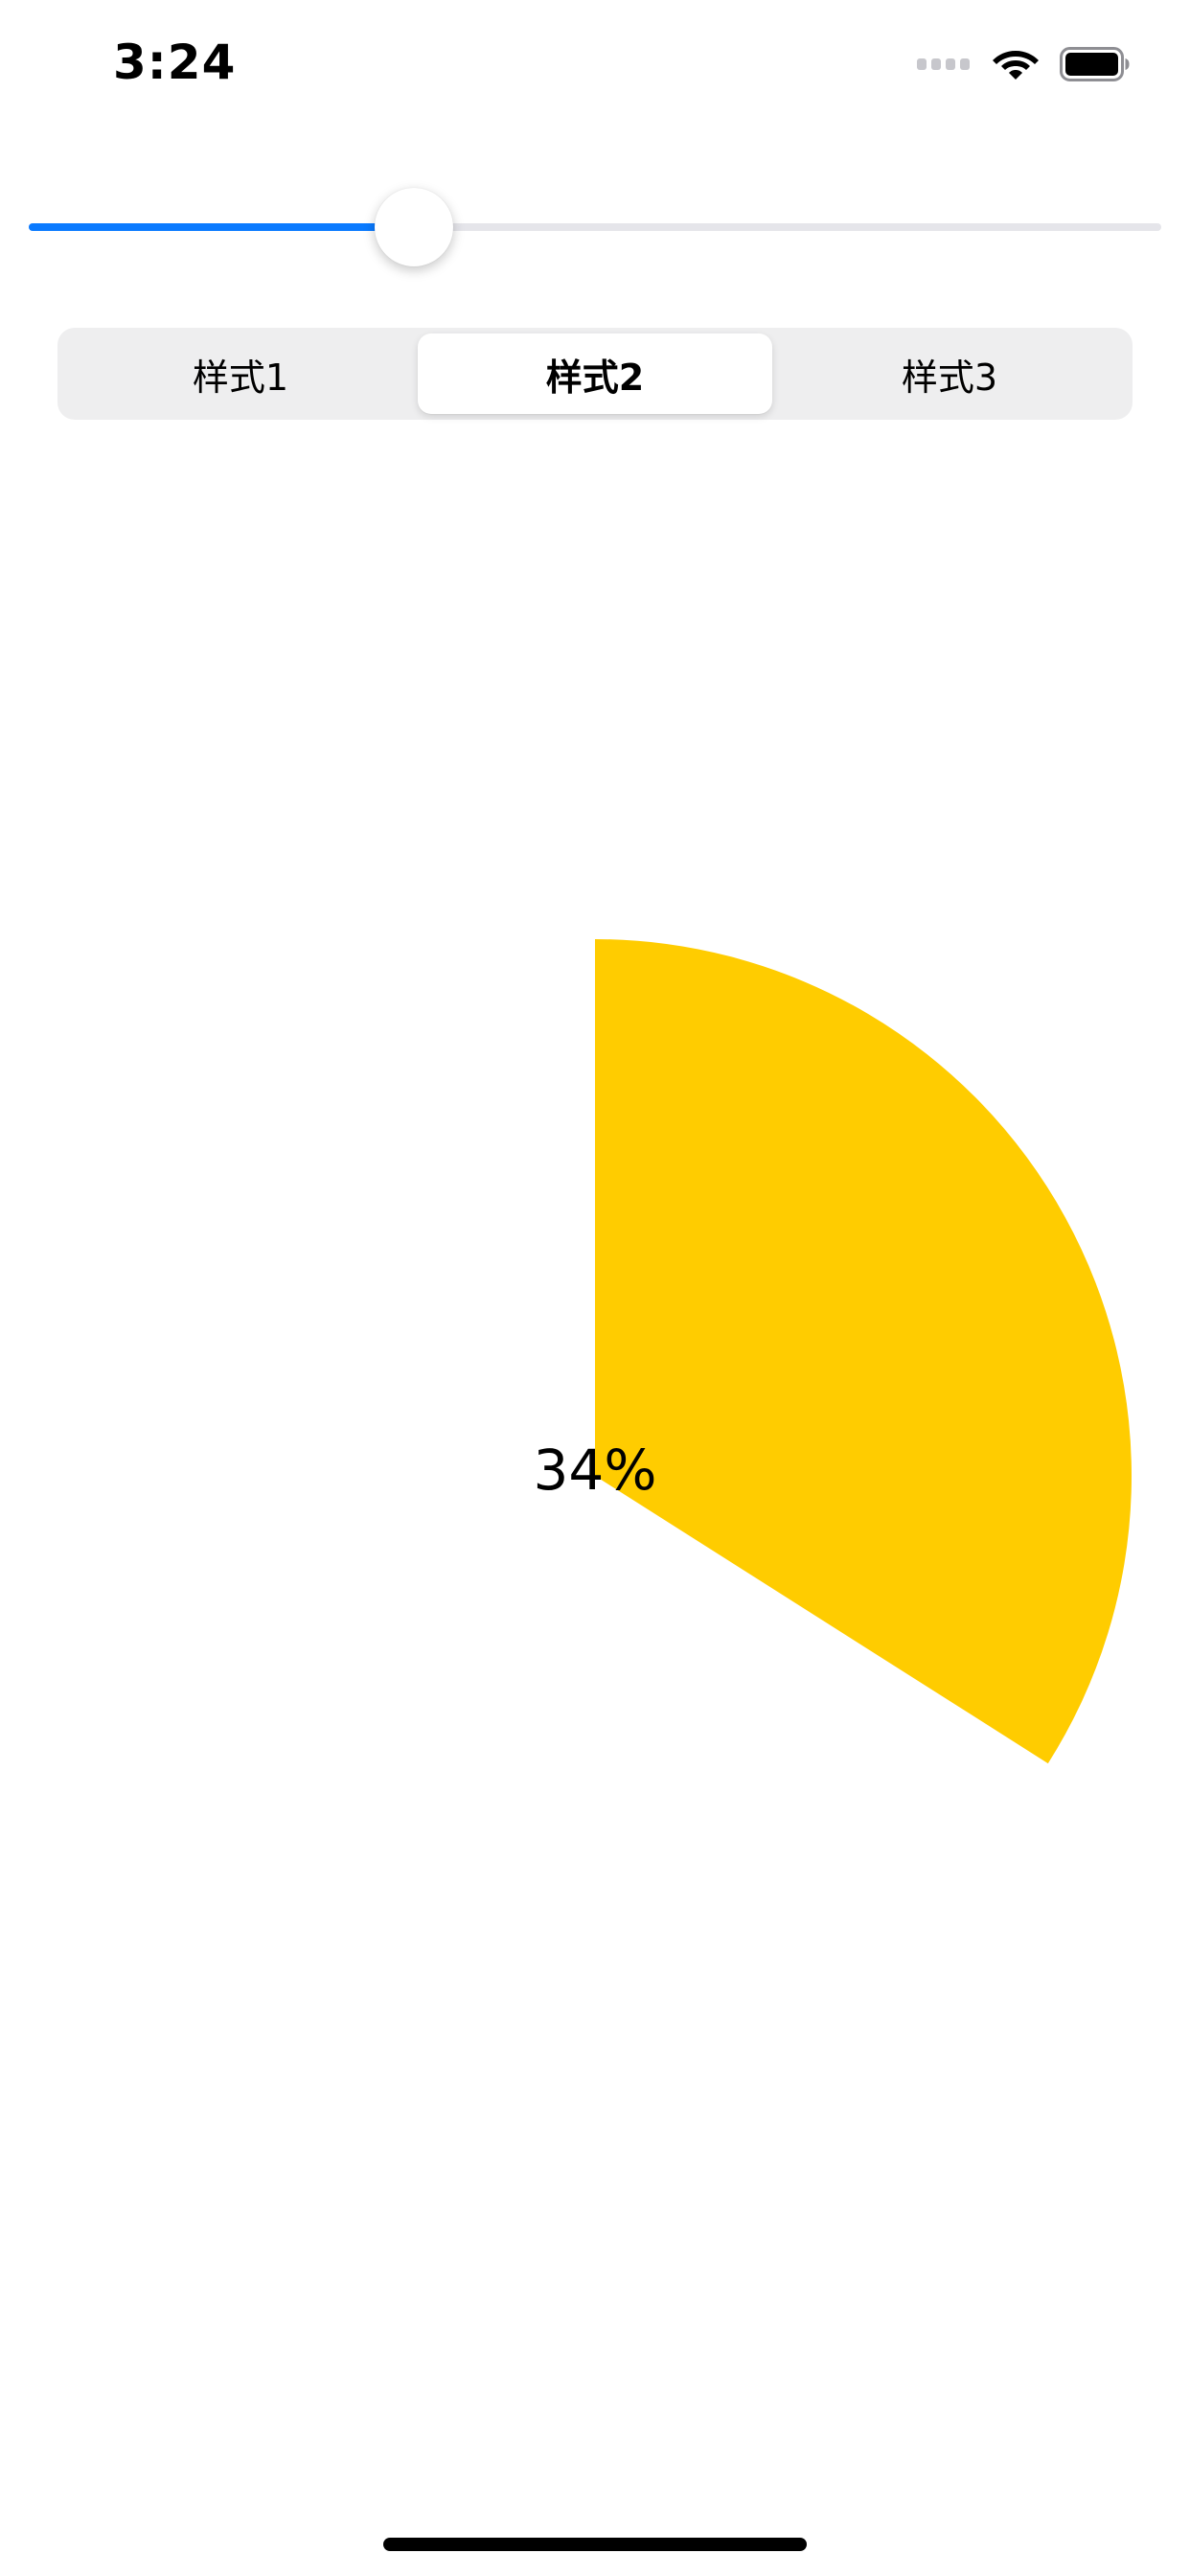 This screenshot has width=1190, height=2576. I want to click on slider-track, so click(595, 227).